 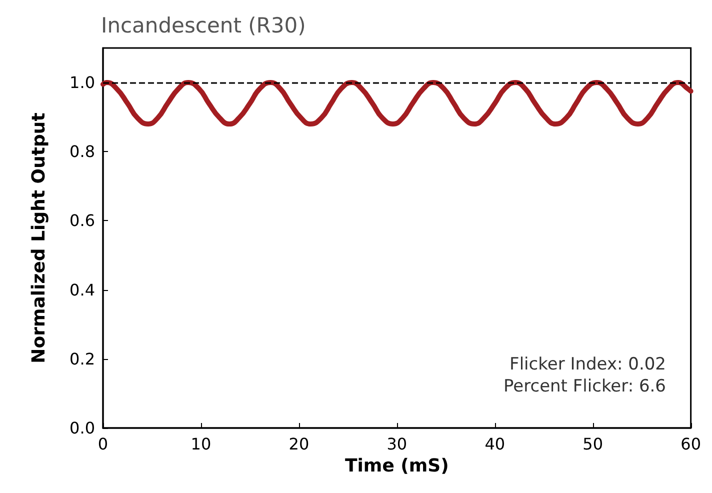 What do you see at coordinates (201, 444) in the screenshot?
I see `x-tick-label: 10` at bounding box center [201, 444].